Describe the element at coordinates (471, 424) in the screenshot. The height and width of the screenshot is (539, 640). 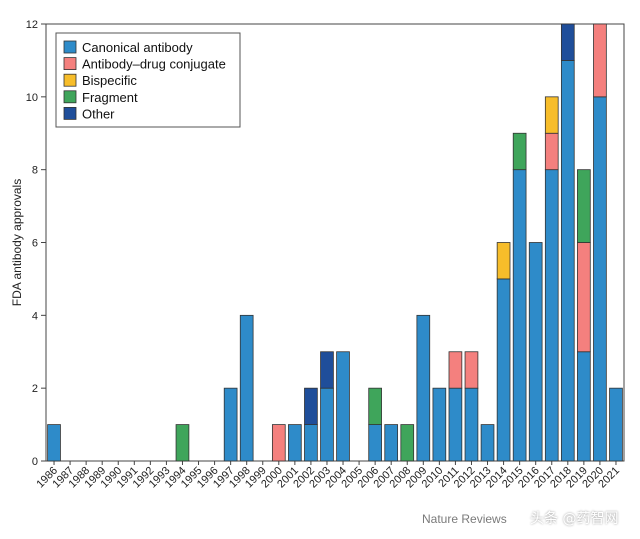
I see `bar-2012-canonical-antibody` at that location.